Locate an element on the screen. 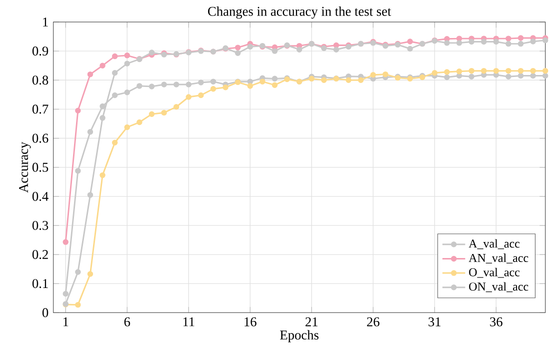 Image resolution: width=550 pixels, height=358 pixels. x-tick-label: 26 is located at coordinates (373, 321).